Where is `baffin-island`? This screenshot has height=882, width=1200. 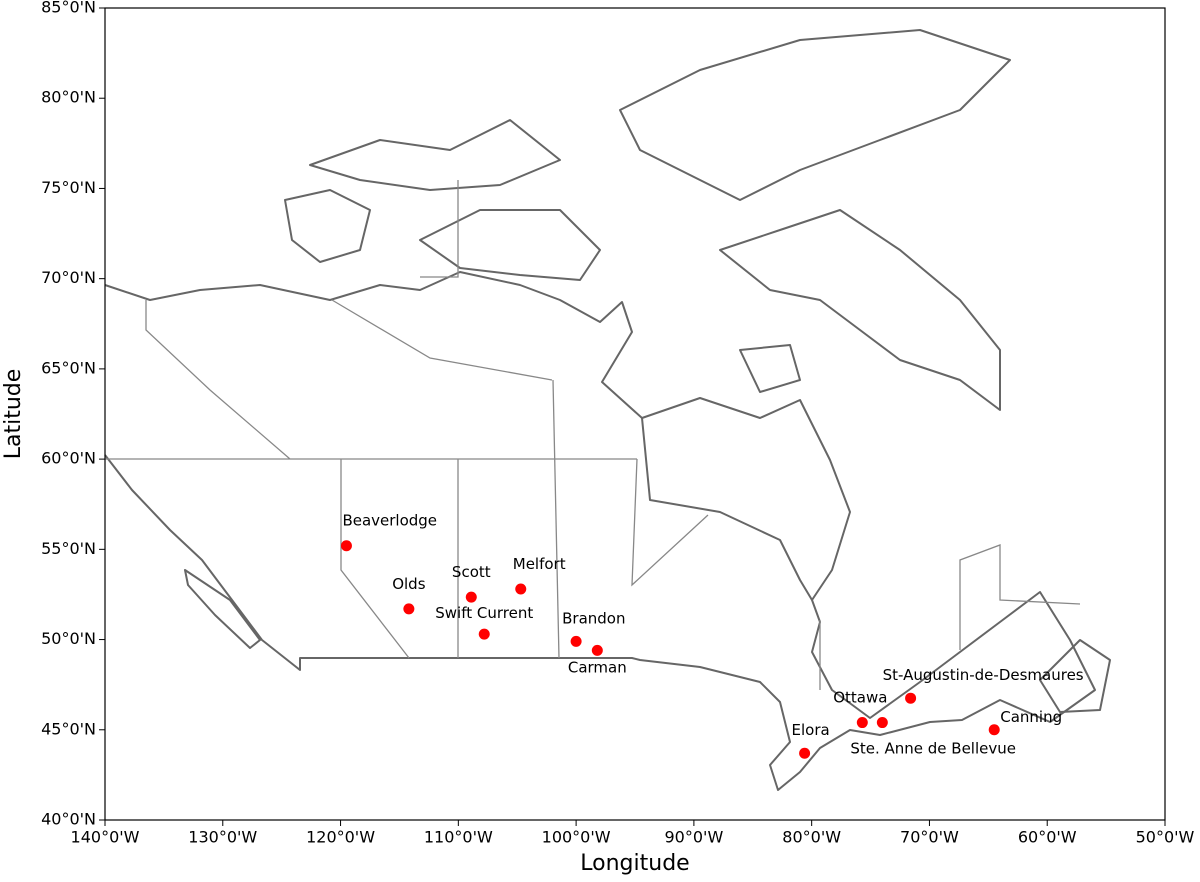
baffin-island is located at coordinates (860, 310).